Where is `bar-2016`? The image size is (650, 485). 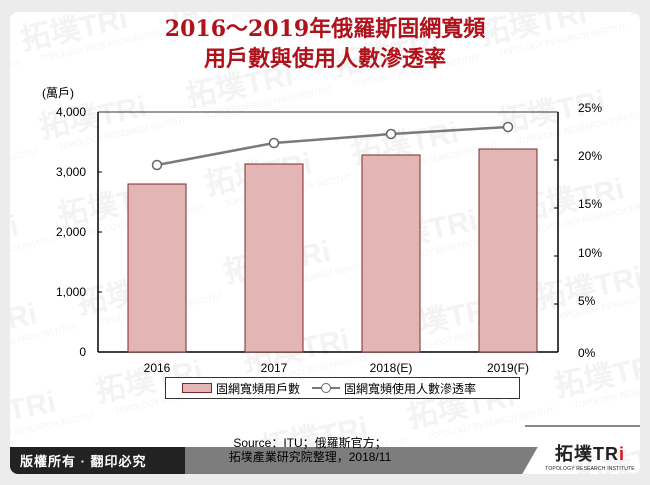
bar-2016 is located at coordinates (157, 268).